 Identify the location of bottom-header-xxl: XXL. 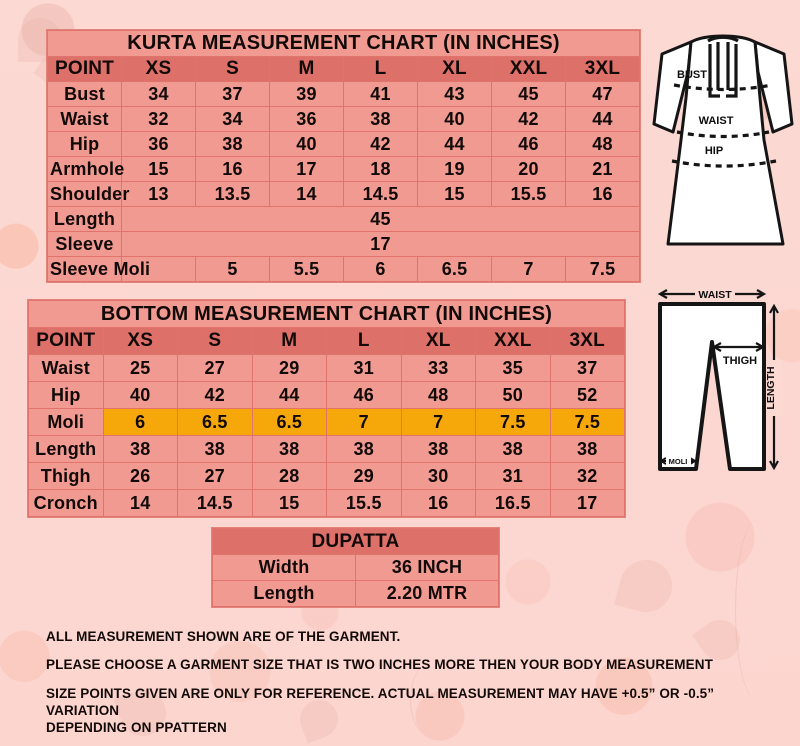
(513, 341).